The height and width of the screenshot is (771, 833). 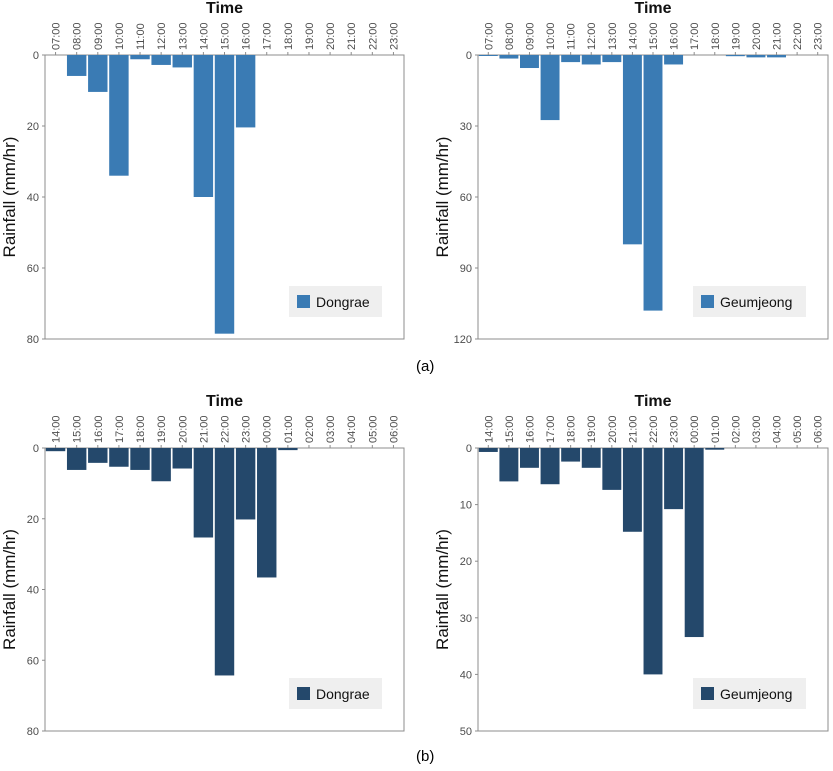 I want to click on x-tick-label: 07:00, so click(x=489, y=36).